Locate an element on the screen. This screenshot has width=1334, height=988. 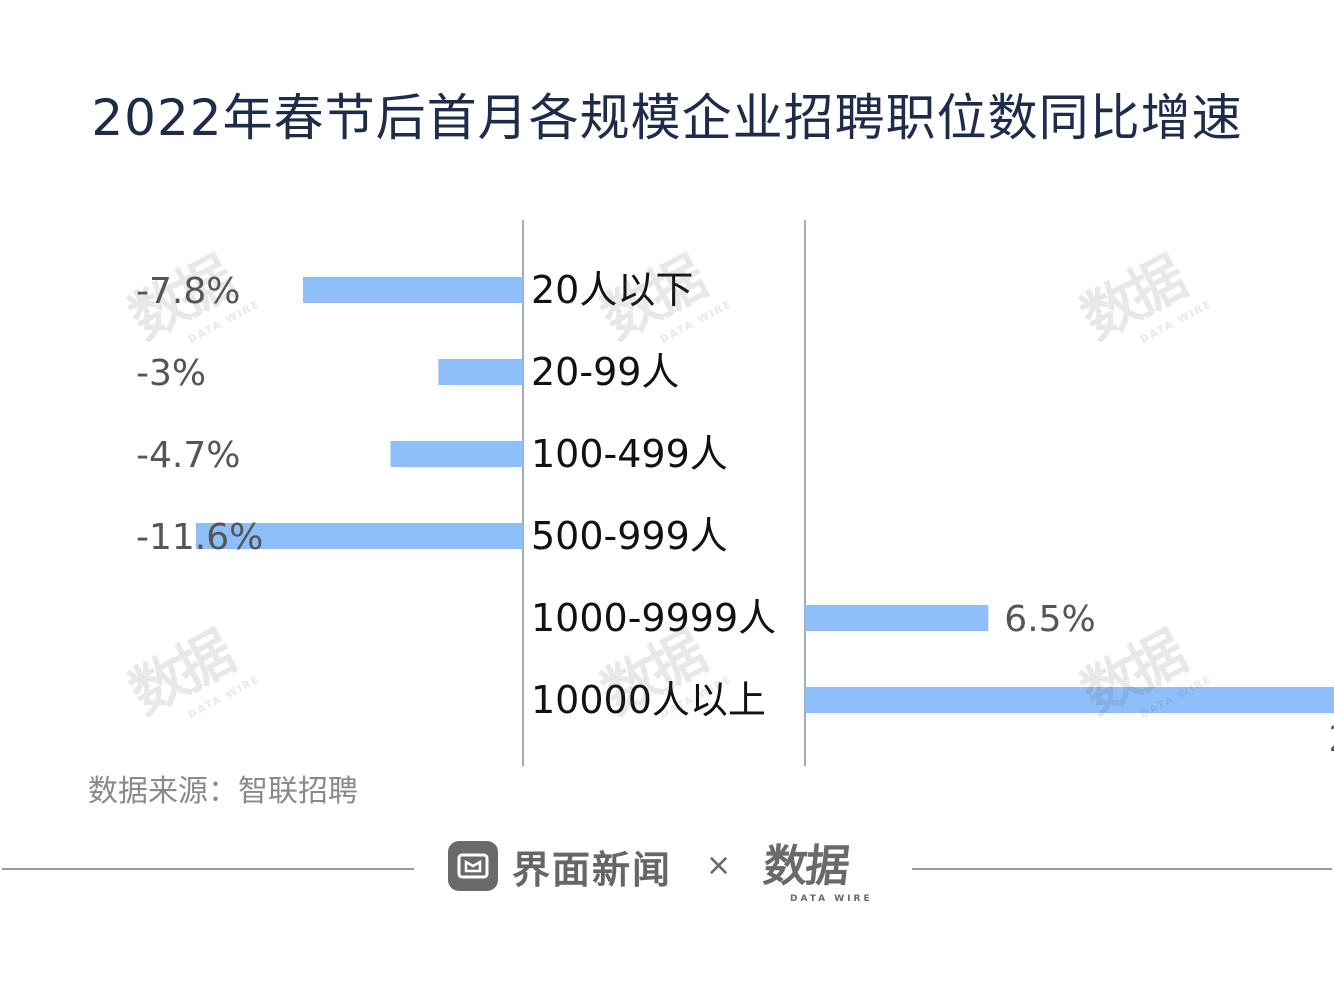
category-label: 500-999人 is located at coordinates (629, 536).